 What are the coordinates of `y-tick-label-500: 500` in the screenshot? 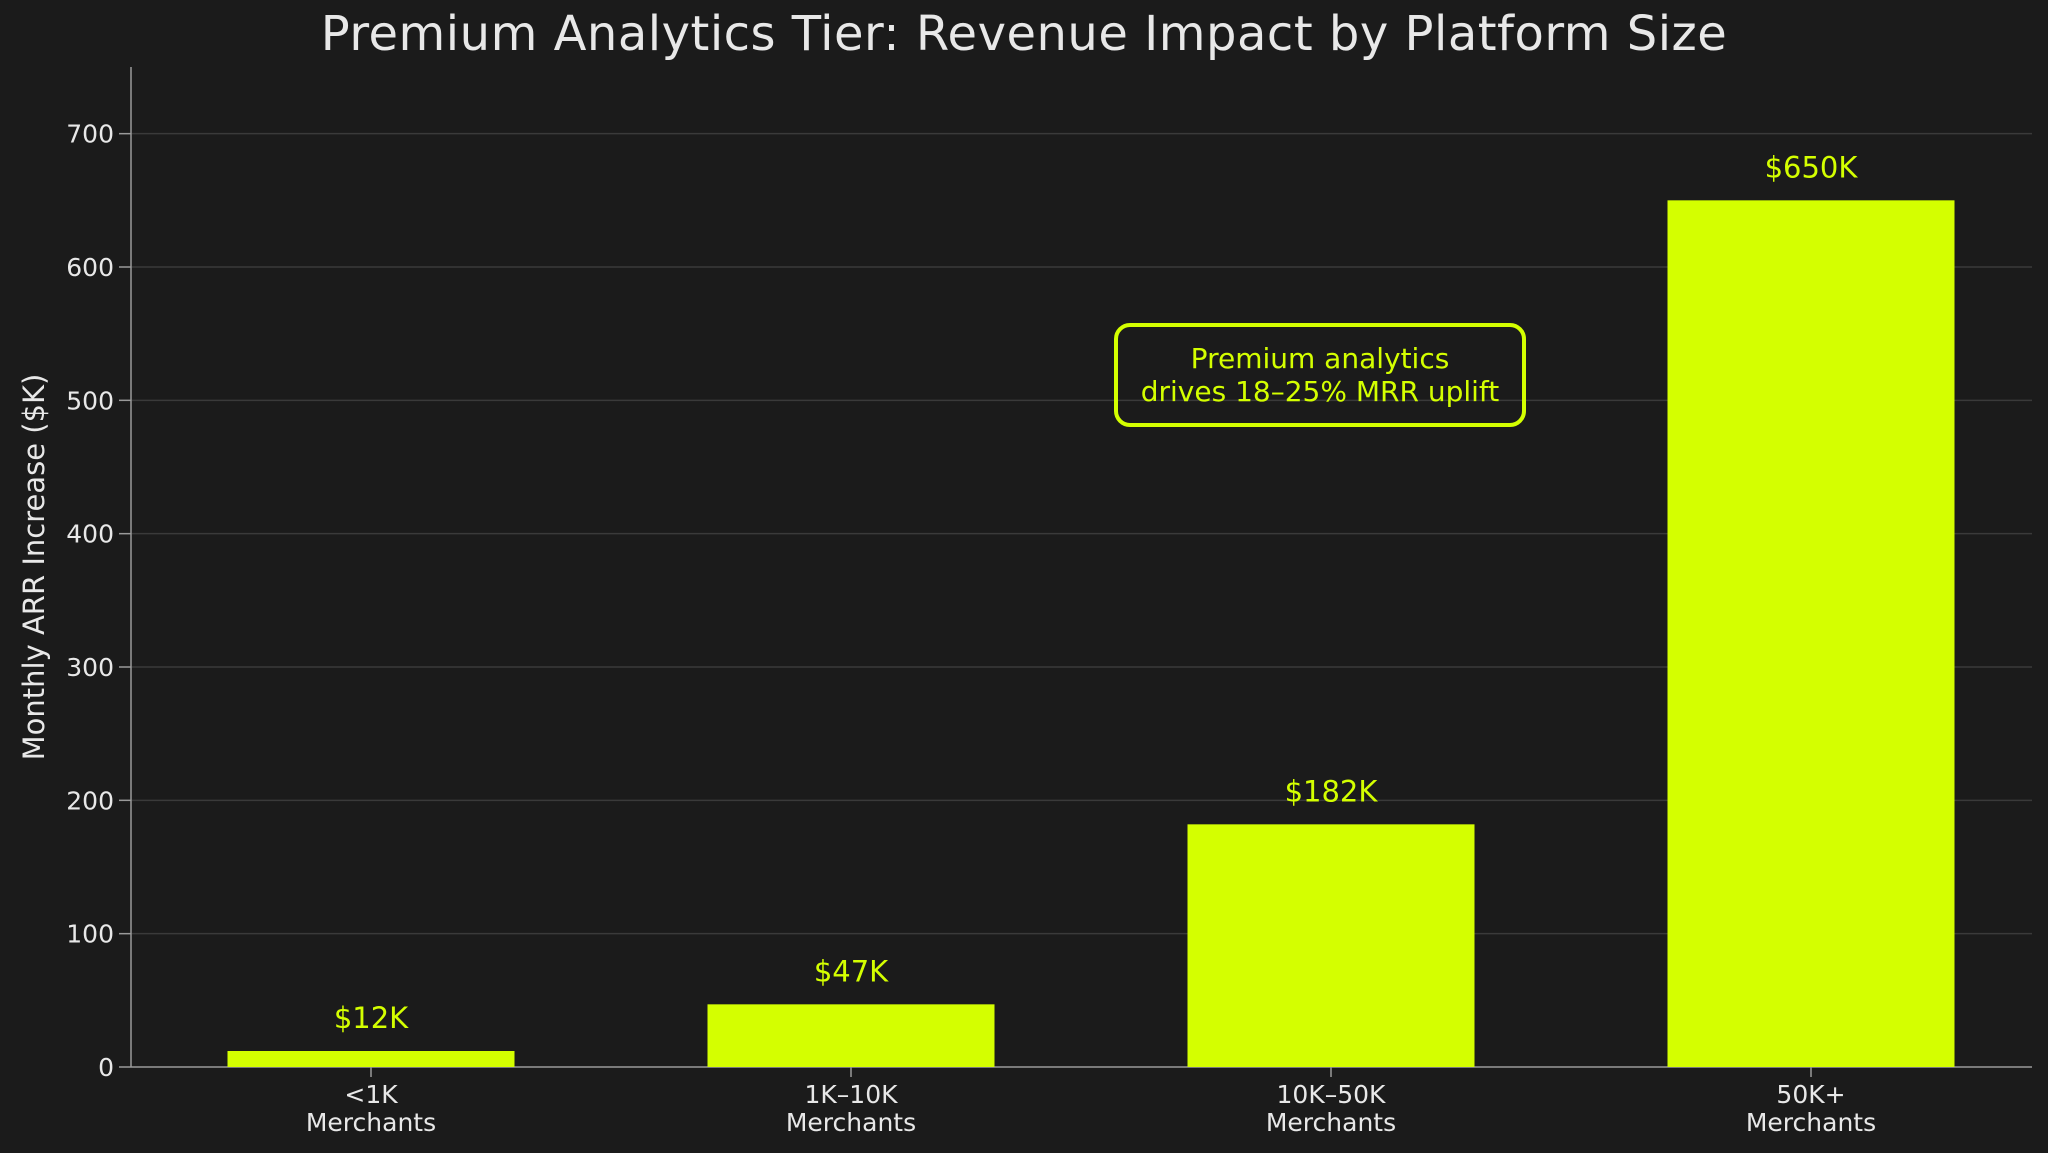 It's located at (90, 400).